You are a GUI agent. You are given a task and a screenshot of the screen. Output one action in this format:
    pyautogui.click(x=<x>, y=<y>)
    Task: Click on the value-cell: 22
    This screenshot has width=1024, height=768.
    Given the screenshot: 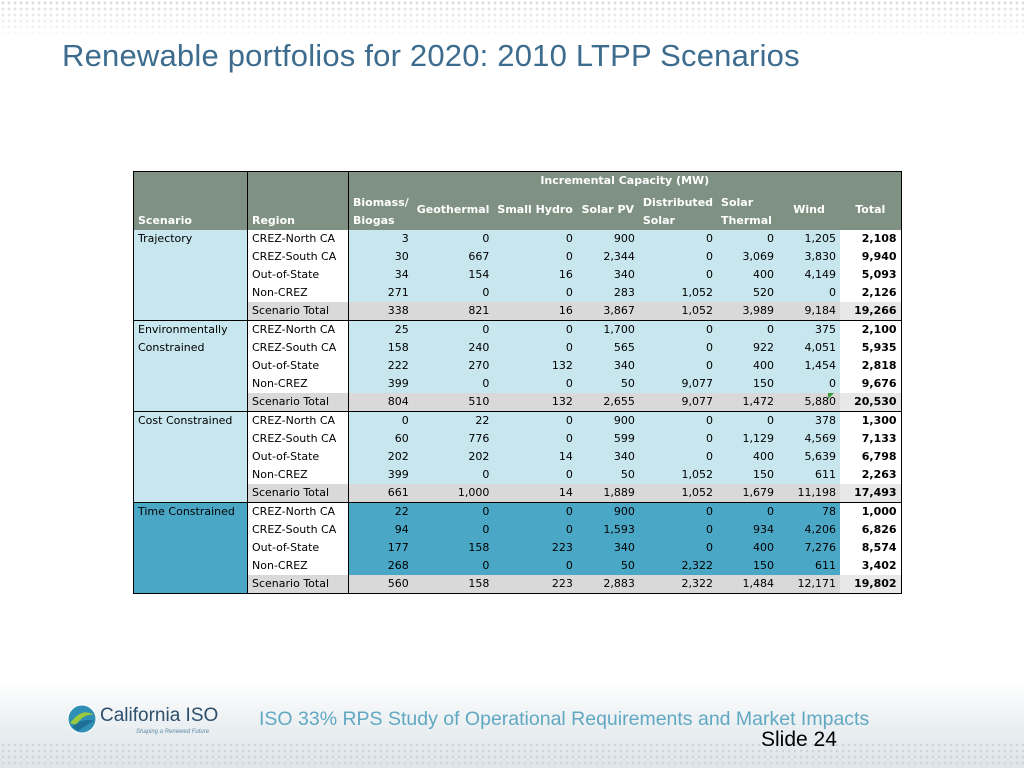 What is the action you would take?
    pyautogui.click(x=380, y=511)
    